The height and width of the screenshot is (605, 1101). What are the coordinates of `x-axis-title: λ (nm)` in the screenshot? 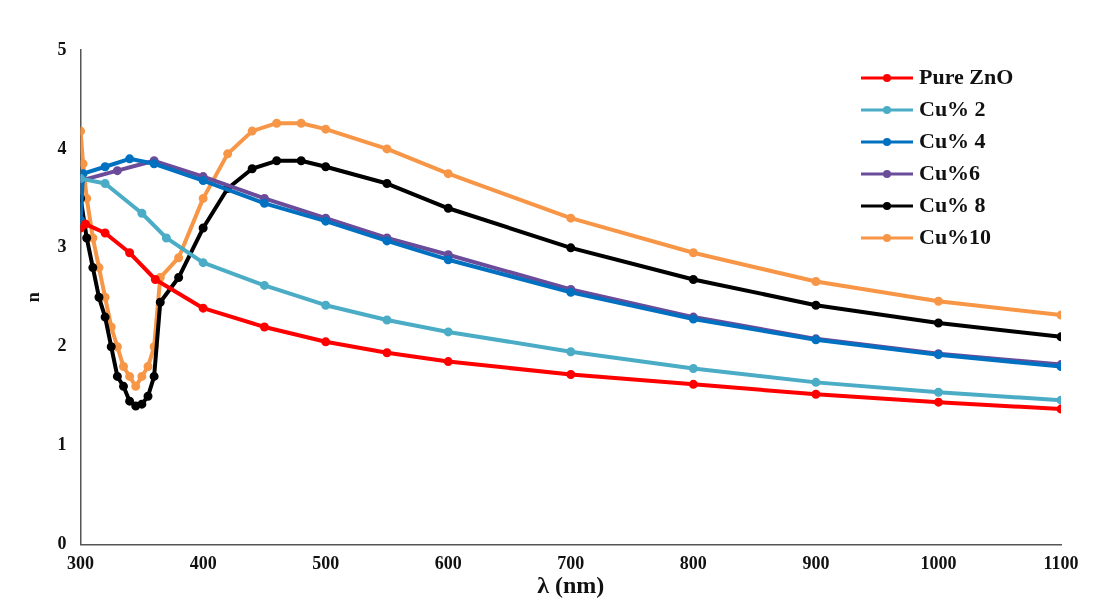 It's located at (571, 584).